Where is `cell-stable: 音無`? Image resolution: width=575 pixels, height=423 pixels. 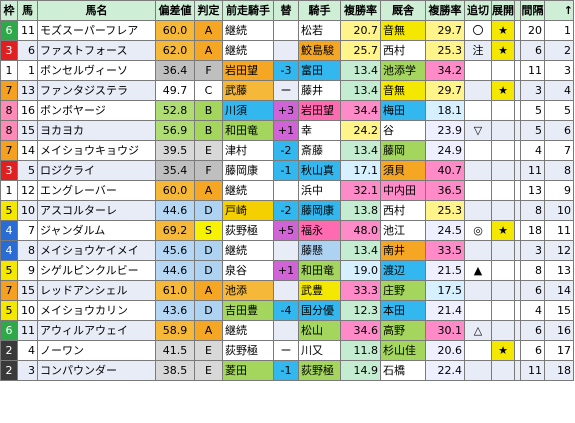
cell-stable: 音無 is located at coordinates (403, 30).